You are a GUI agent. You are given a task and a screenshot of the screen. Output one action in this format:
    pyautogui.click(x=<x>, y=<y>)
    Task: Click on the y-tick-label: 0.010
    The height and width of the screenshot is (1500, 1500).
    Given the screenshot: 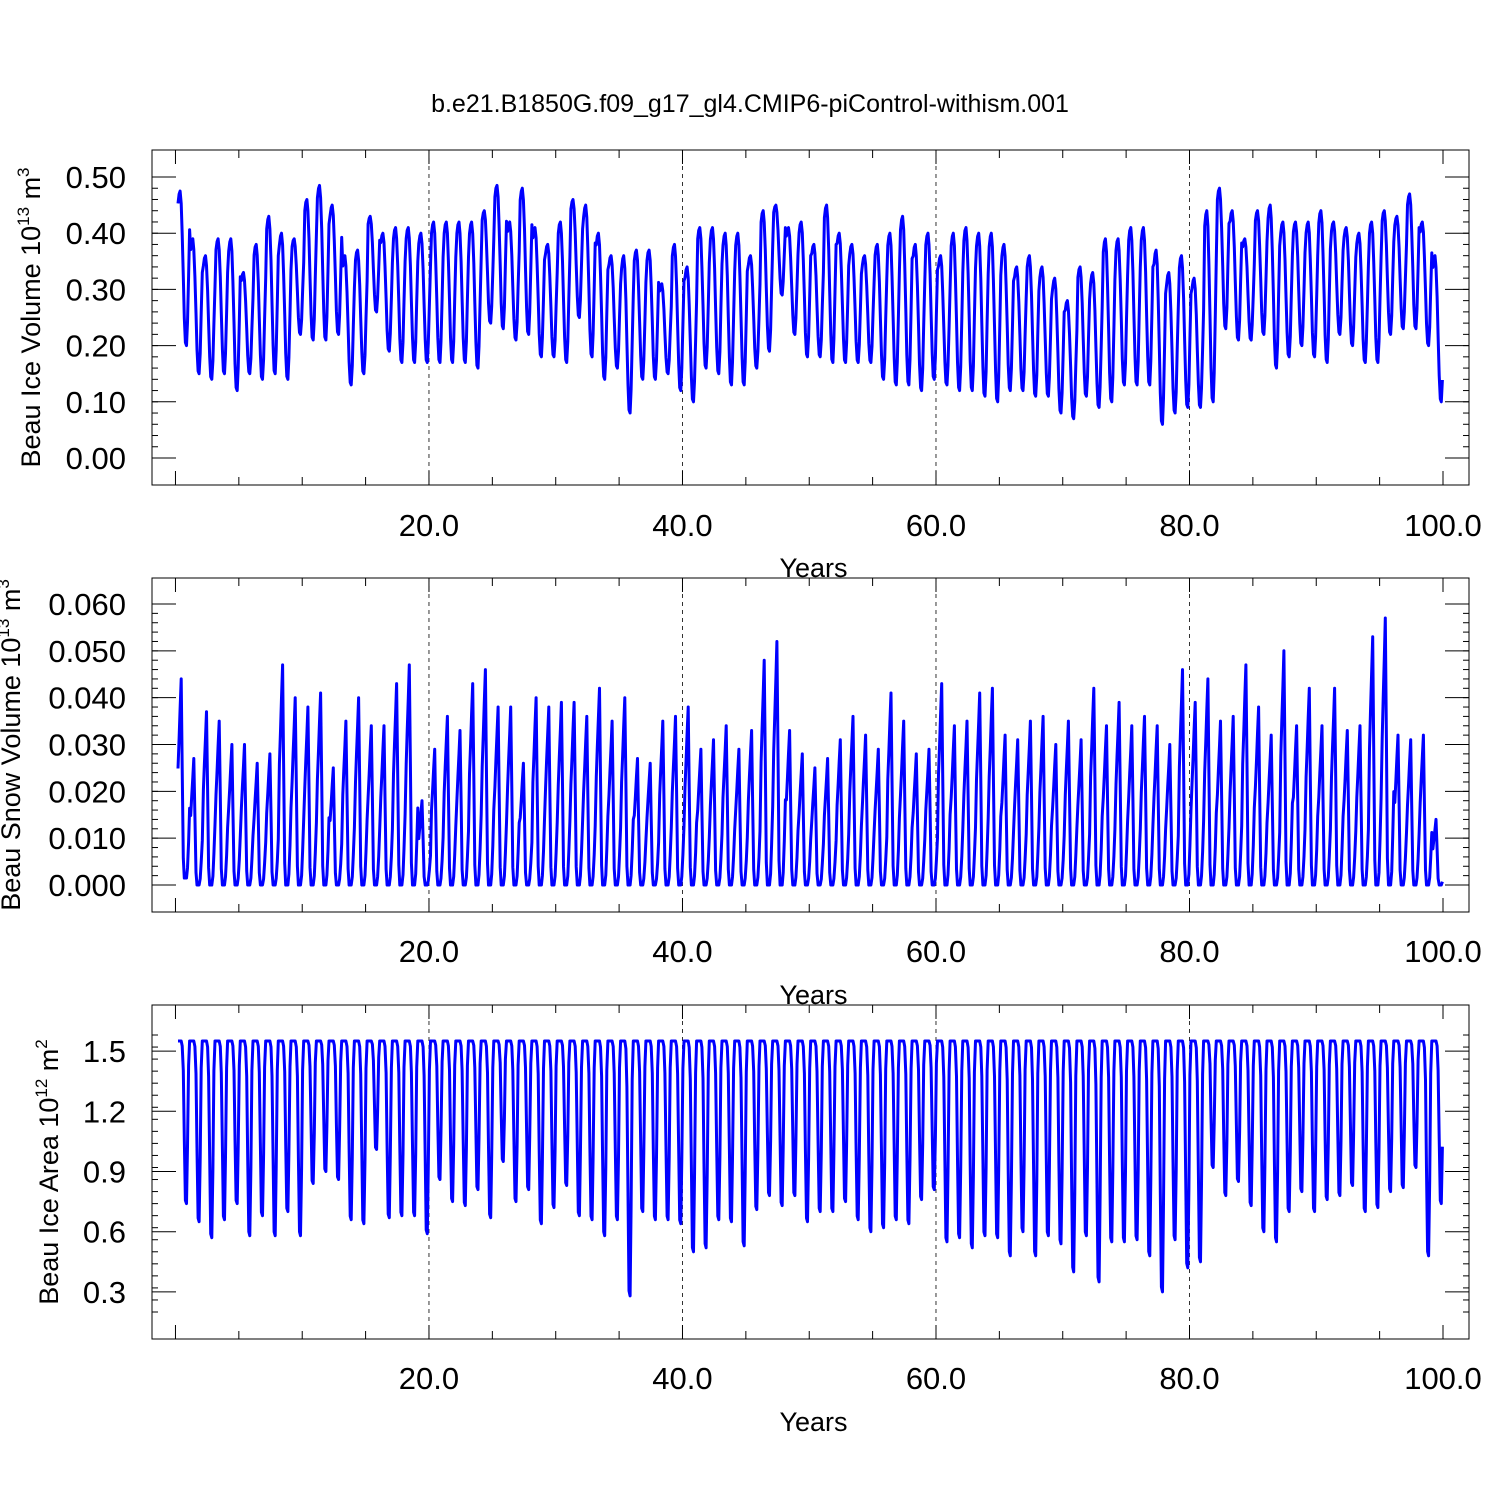 What is the action you would take?
    pyautogui.click(x=87, y=838)
    